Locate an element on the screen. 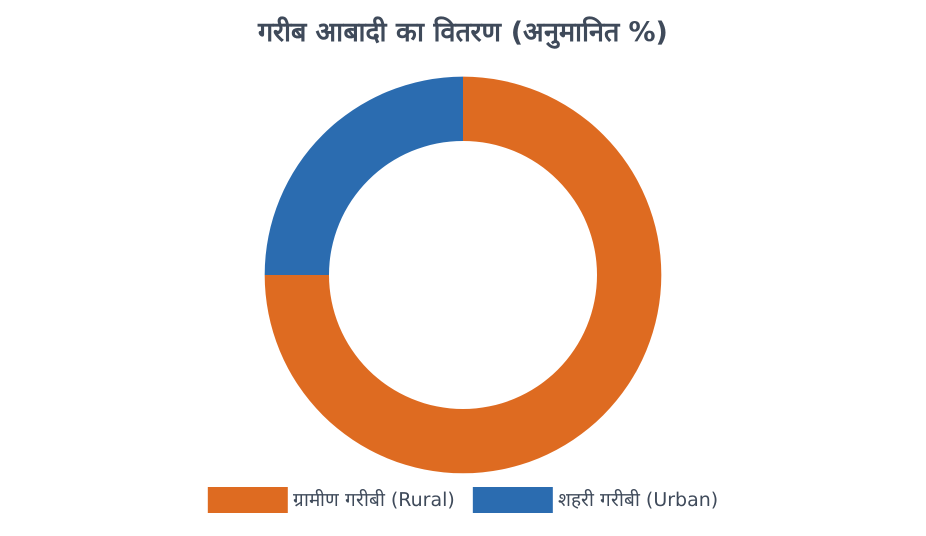 The width and height of the screenshot is (926, 536). chart-title: गरीब आबादी का वितरण (अनुमानित %) is located at coordinates (462, 32).